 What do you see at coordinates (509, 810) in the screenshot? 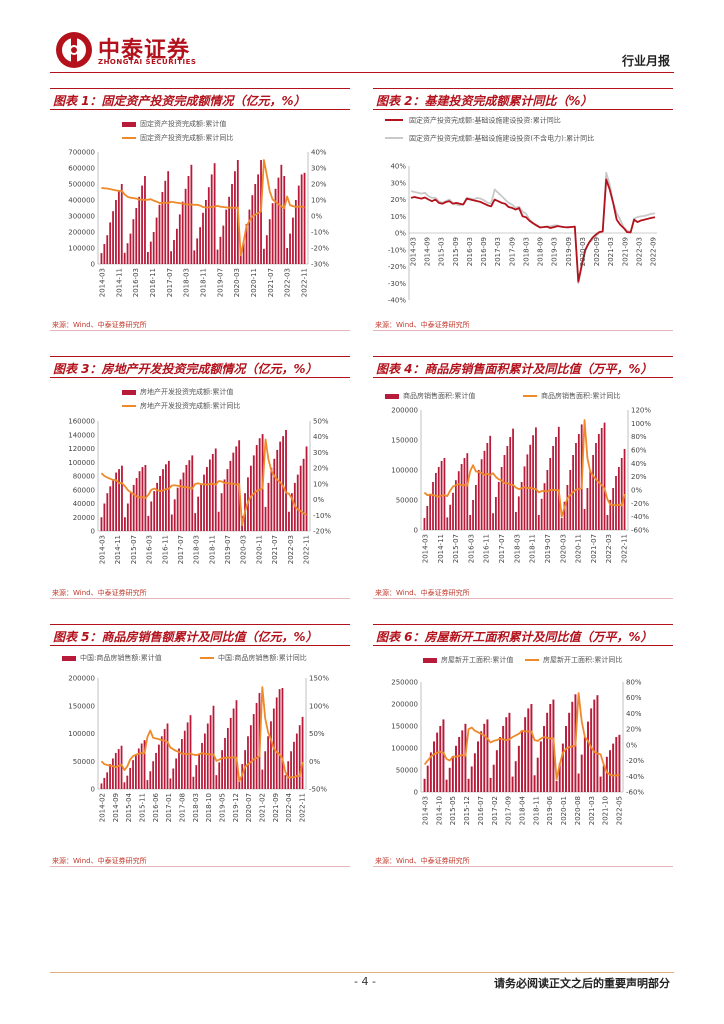
I see `x-tick-label: 2017-09` at bounding box center [509, 810].